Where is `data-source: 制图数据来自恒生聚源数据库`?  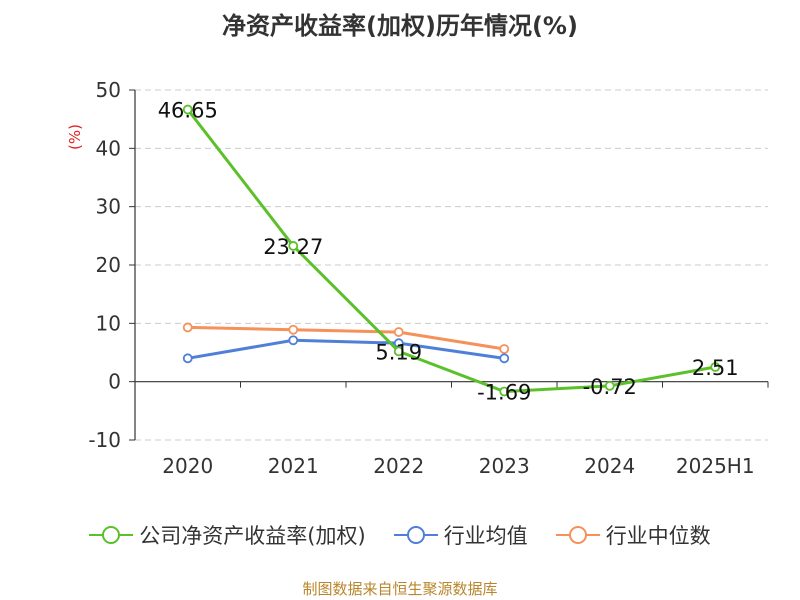
data-source: 制图数据来自恒生聚源数据库 is located at coordinates (400, 589).